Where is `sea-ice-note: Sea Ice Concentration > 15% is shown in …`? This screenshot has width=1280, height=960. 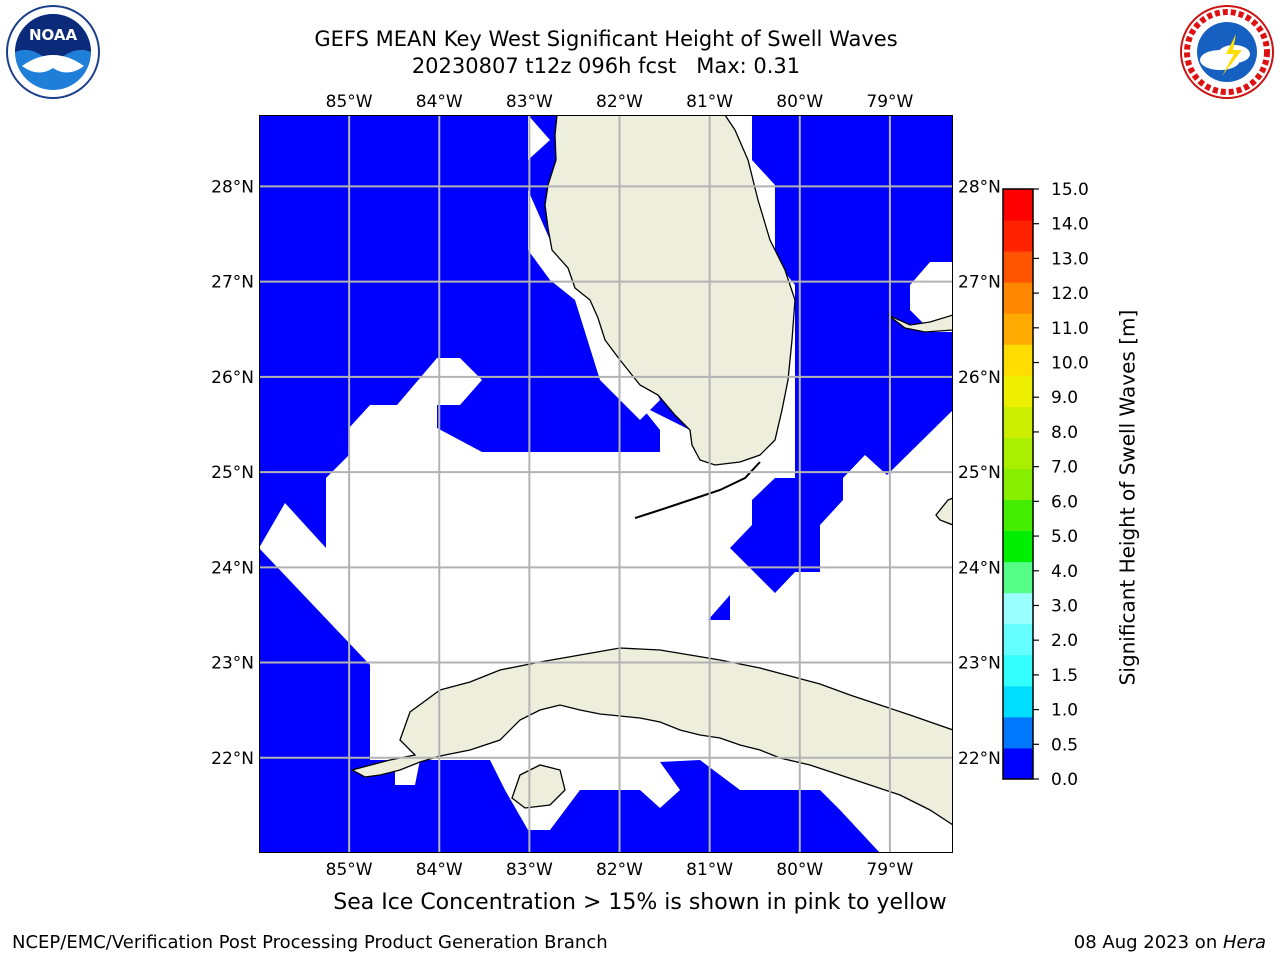
sea-ice-note: Sea Ice Concentration > 15% is shown in … is located at coordinates (640, 902).